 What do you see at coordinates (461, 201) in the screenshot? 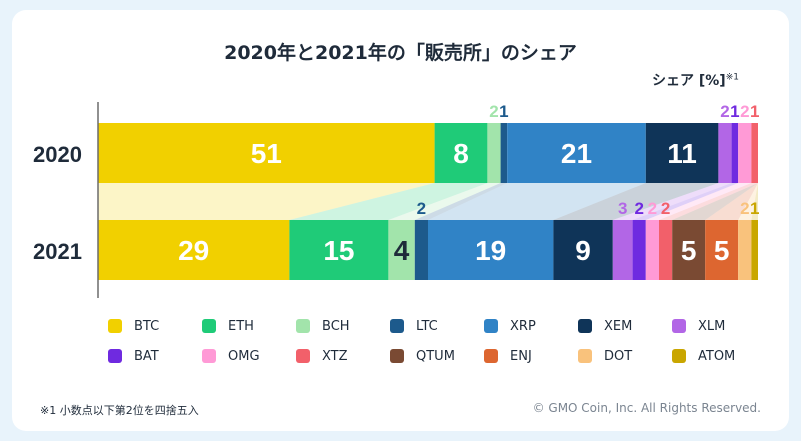
I see `connector-ltc` at bounding box center [461, 201].